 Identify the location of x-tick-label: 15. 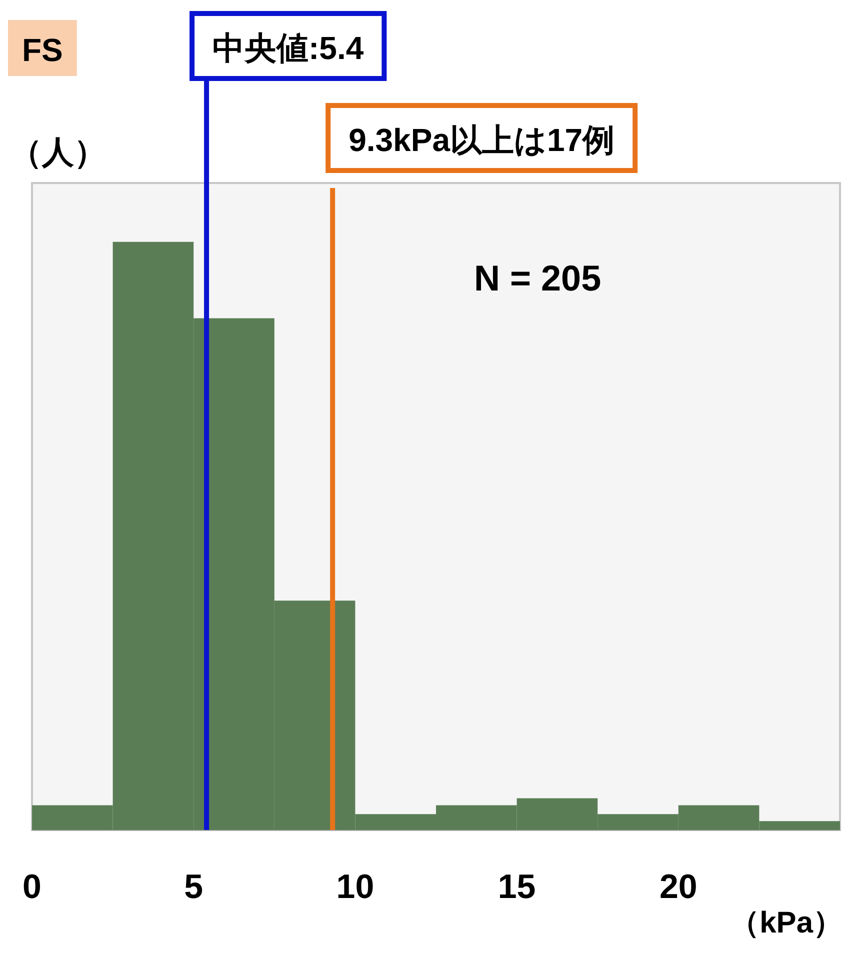
(517, 887).